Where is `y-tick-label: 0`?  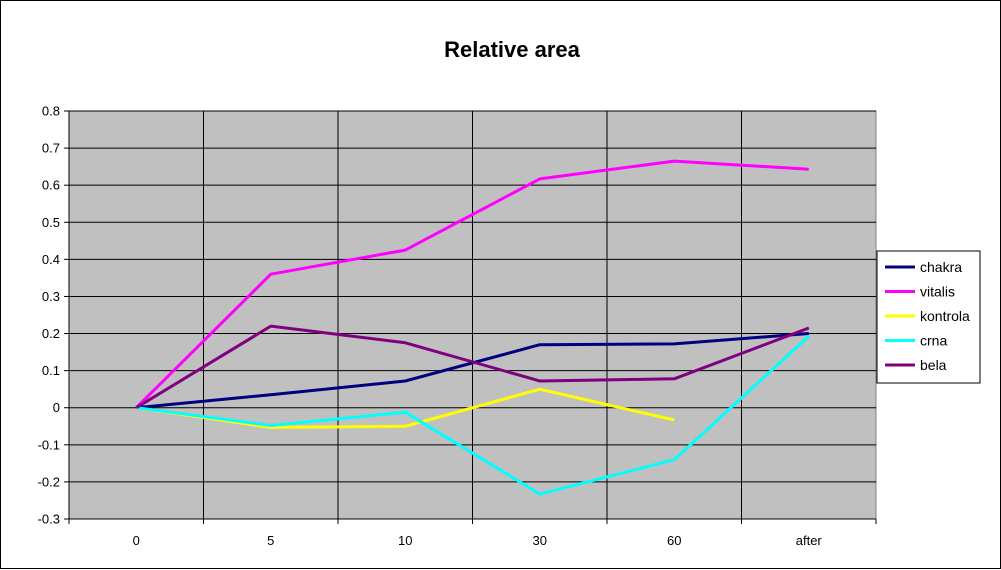
y-tick-label: 0 is located at coordinates (56, 407).